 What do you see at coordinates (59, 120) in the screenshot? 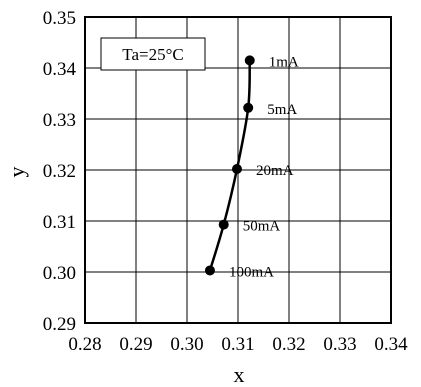
I see `y-tick-label: 0.33` at bounding box center [59, 120].